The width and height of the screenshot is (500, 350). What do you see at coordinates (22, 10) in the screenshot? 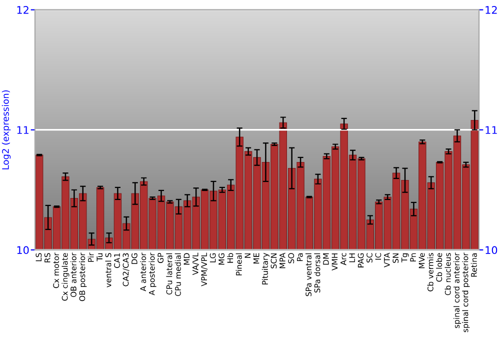
I see `y-tick-label: 12` at bounding box center [22, 10].